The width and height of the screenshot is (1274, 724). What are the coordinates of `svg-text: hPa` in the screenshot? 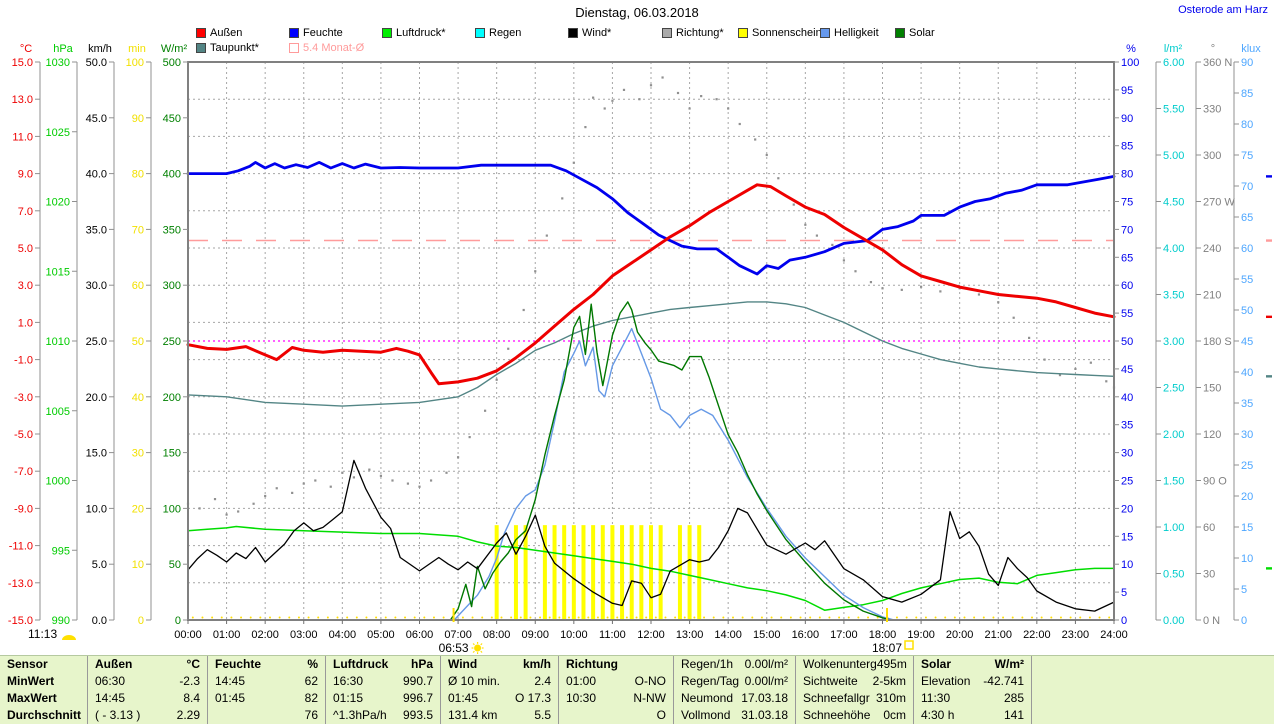 It's located at (63, 49).